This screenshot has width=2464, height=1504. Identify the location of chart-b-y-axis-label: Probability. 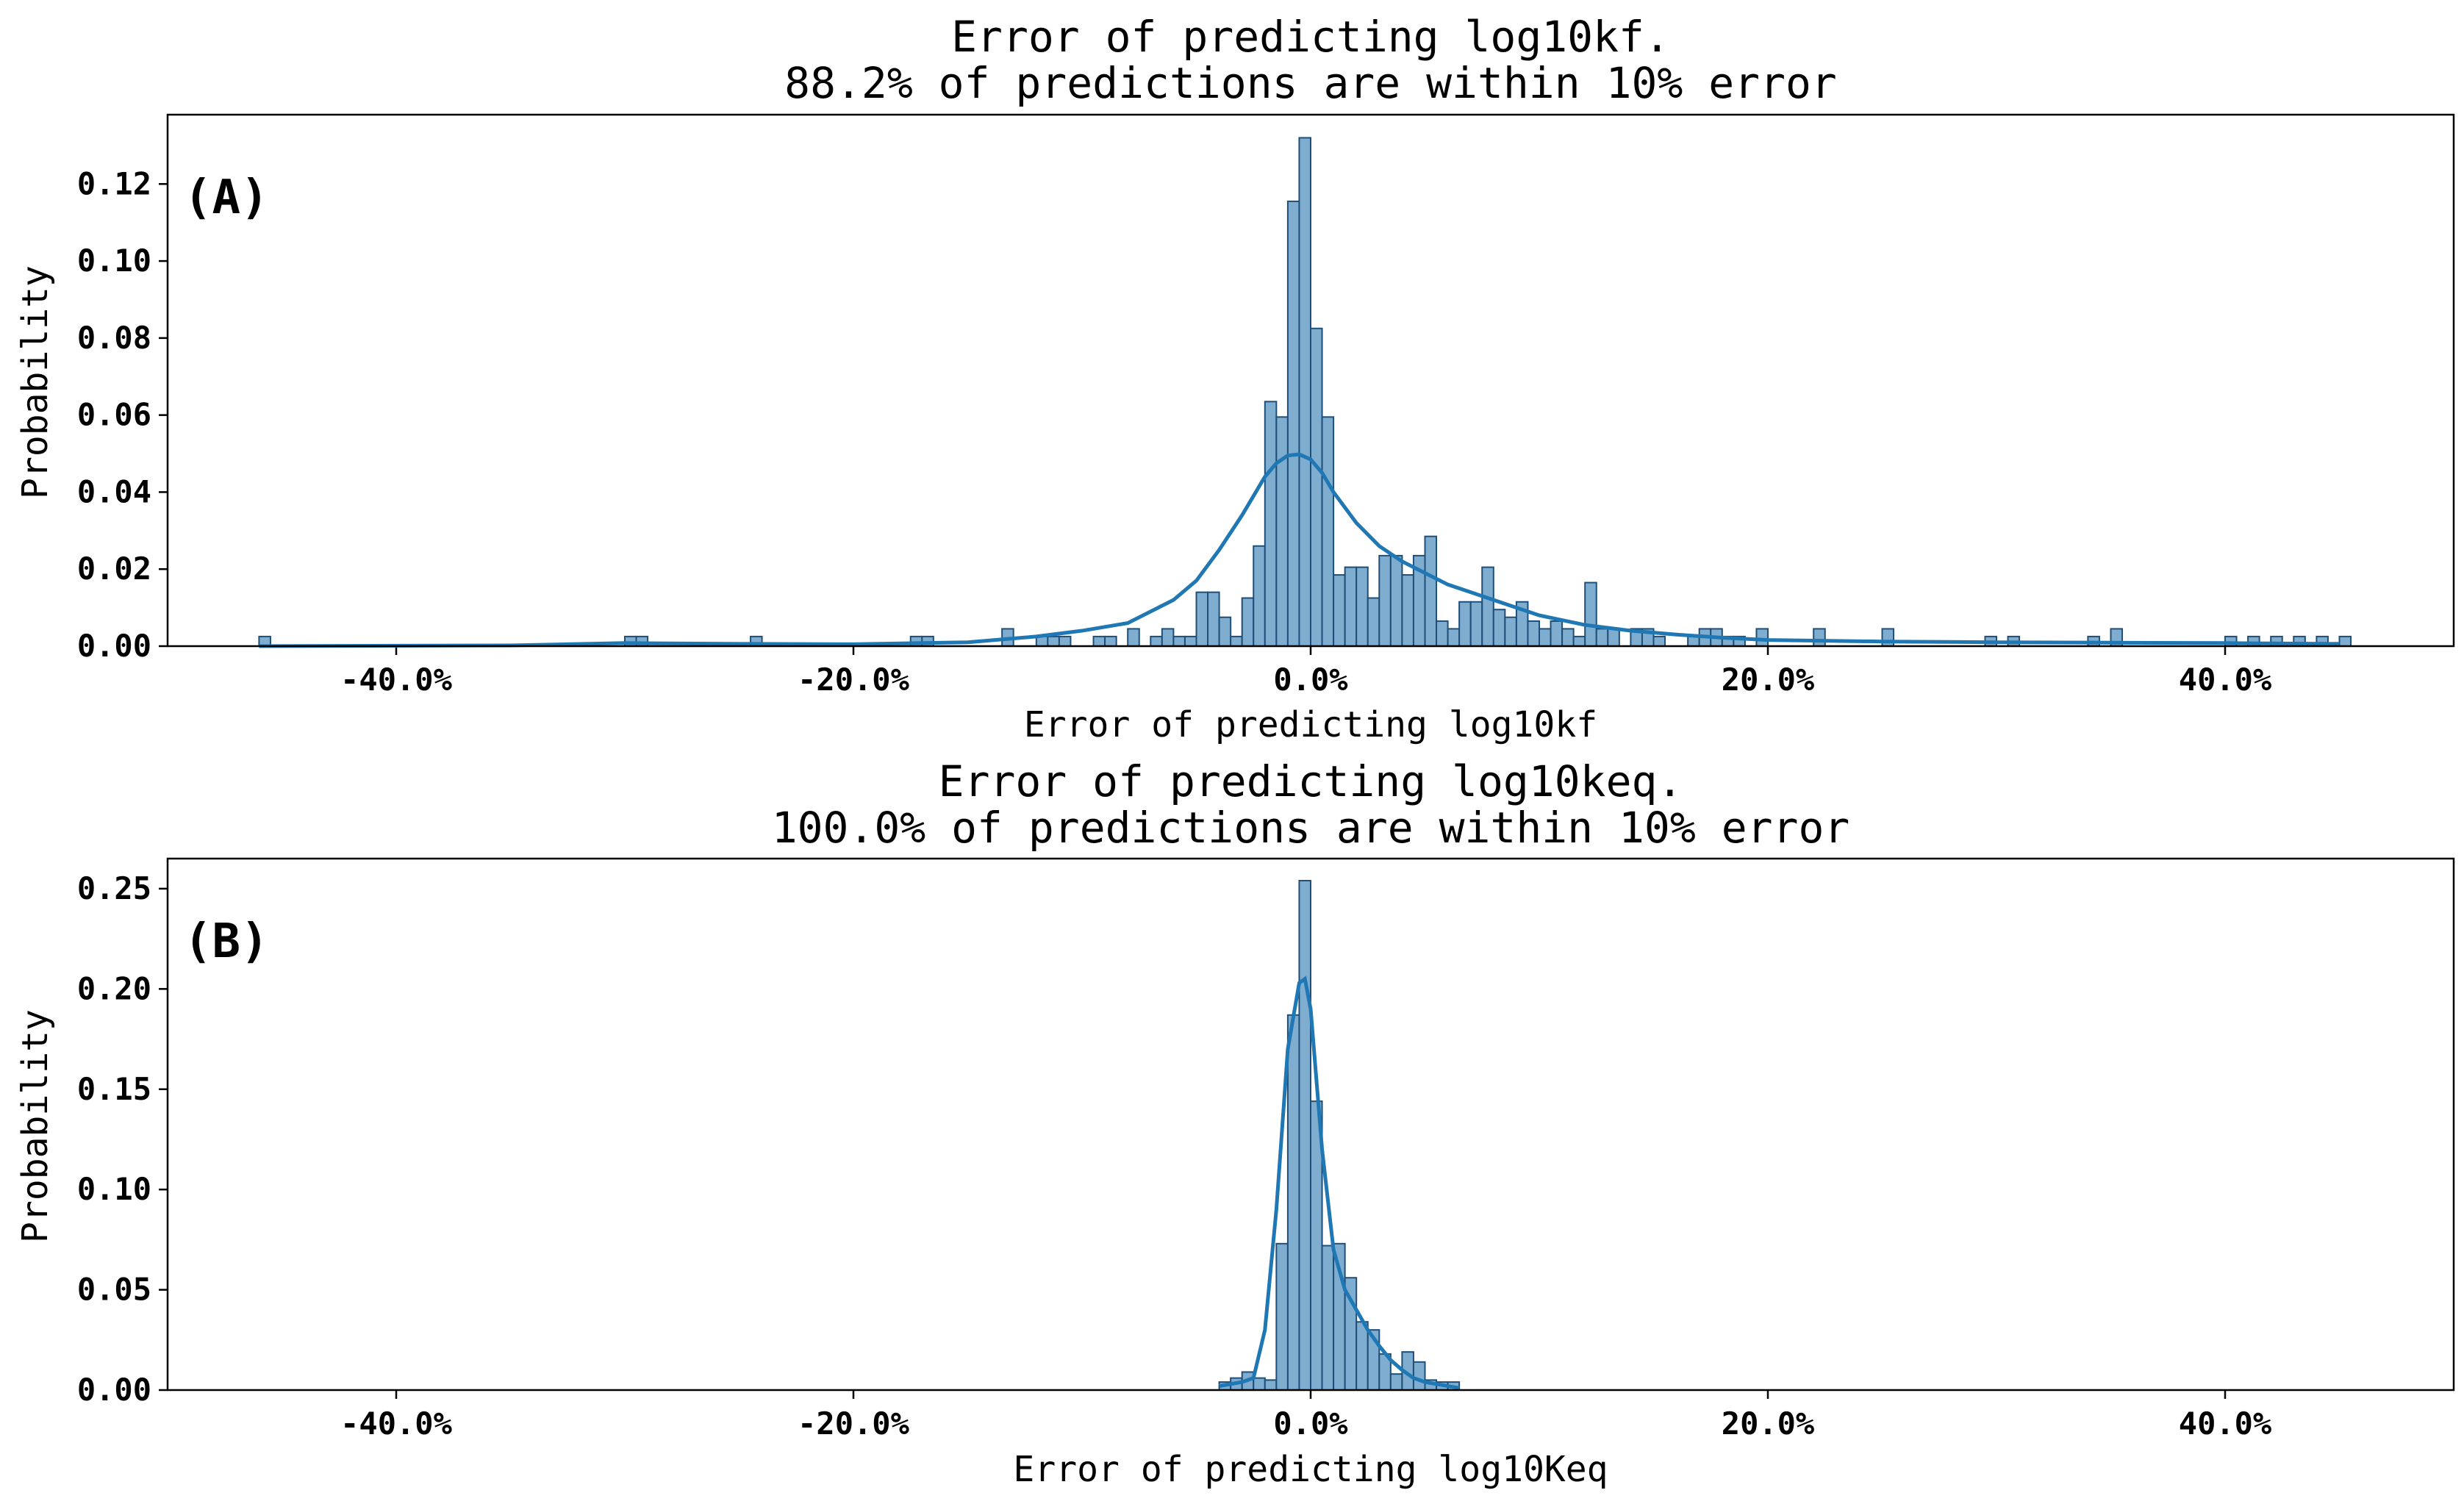
(36, 1126).